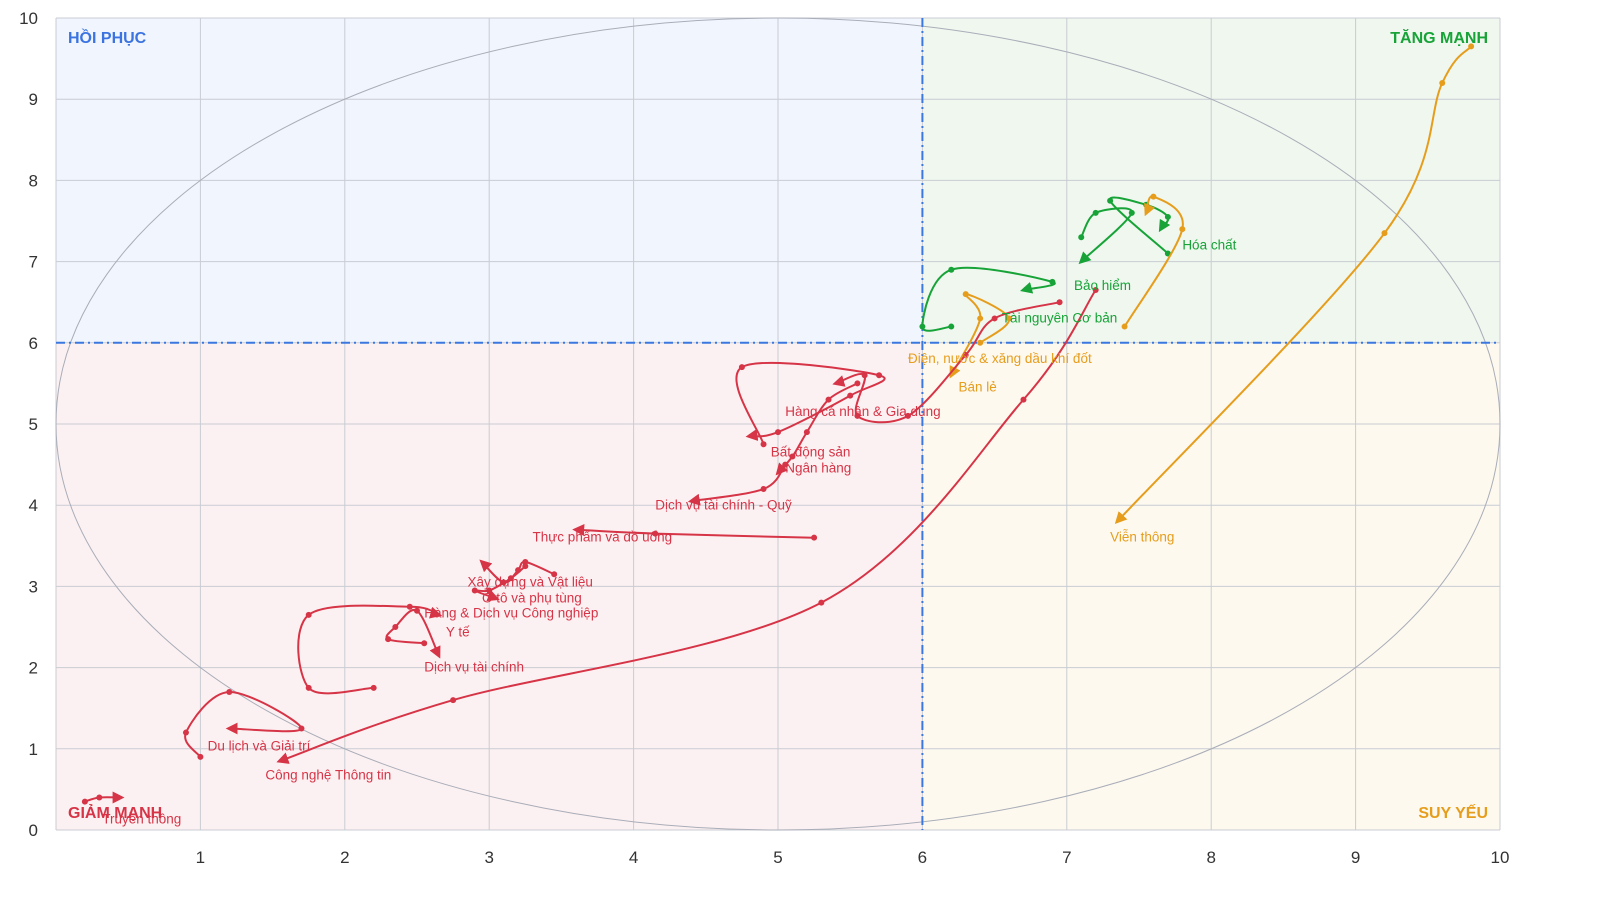 The image size is (1600, 908). What do you see at coordinates (633, 857) in the screenshot?
I see `x-tick-label: 4` at bounding box center [633, 857].